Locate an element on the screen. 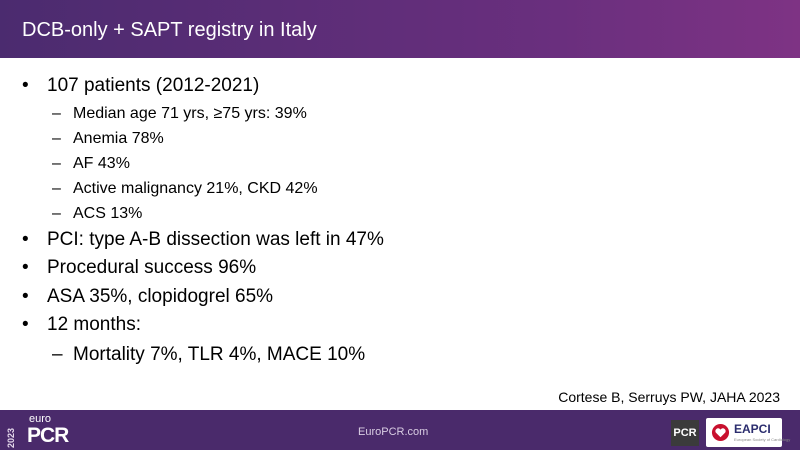 The image size is (800, 450). eapci-logo: EAPCI European Society of Cardiology is located at coordinates (748, 432).